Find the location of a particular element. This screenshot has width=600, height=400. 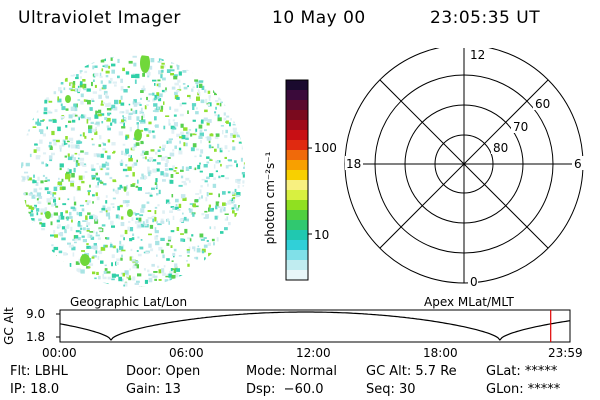

observation-date: 10 May 00 is located at coordinates (319, 18).